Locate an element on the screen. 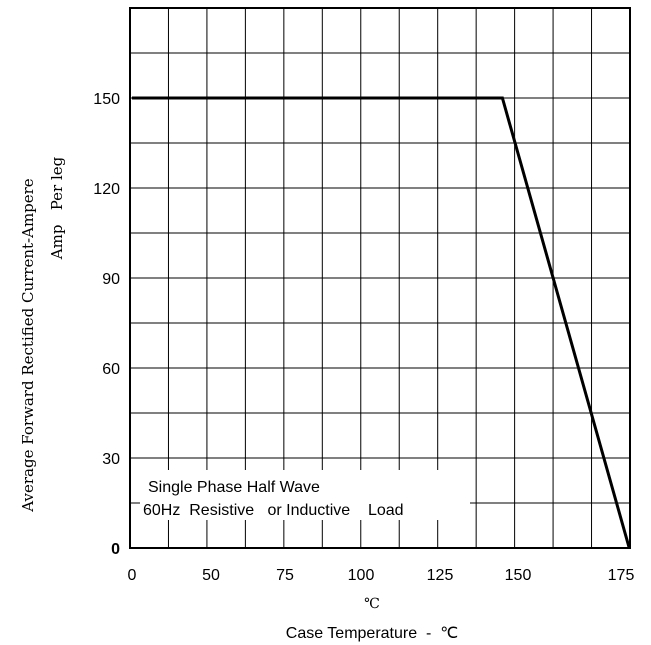 This screenshot has width=651, height=645. x-axis-ticks: 0 50 75 100 125 150 175 is located at coordinates (381, 575).